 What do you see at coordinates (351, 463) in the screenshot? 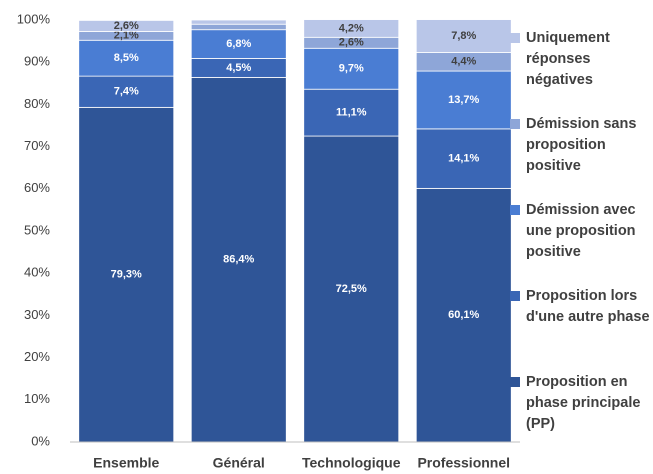
I see `x-tick-label: Technologique` at bounding box center [351, 463].